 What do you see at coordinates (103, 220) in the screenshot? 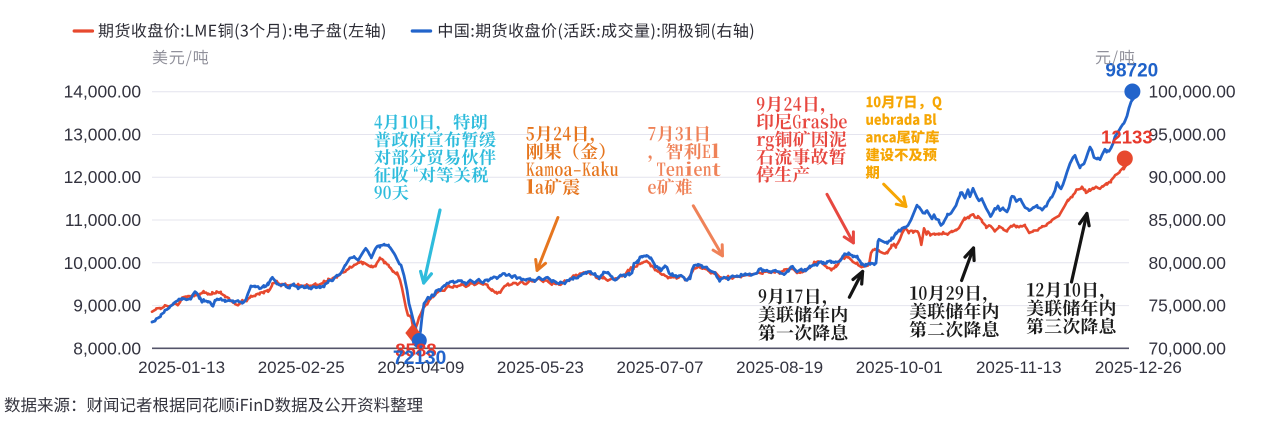
I see `svg-text: 11,000.00` at bounding box center [103, 220].